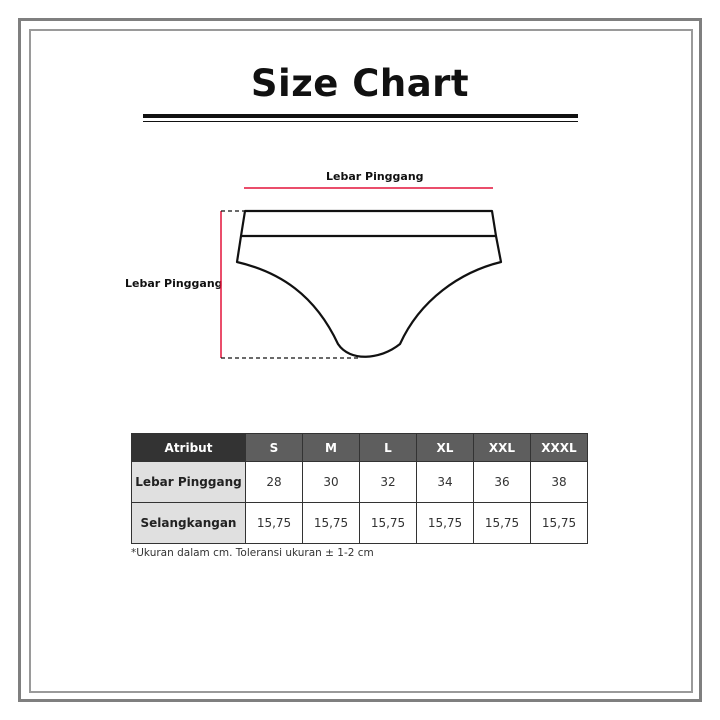 This screenshot has width=720, height=720. Describe the element at coordinates (331, 482) in the screenshot. I see `table-cell: 30` at that location.